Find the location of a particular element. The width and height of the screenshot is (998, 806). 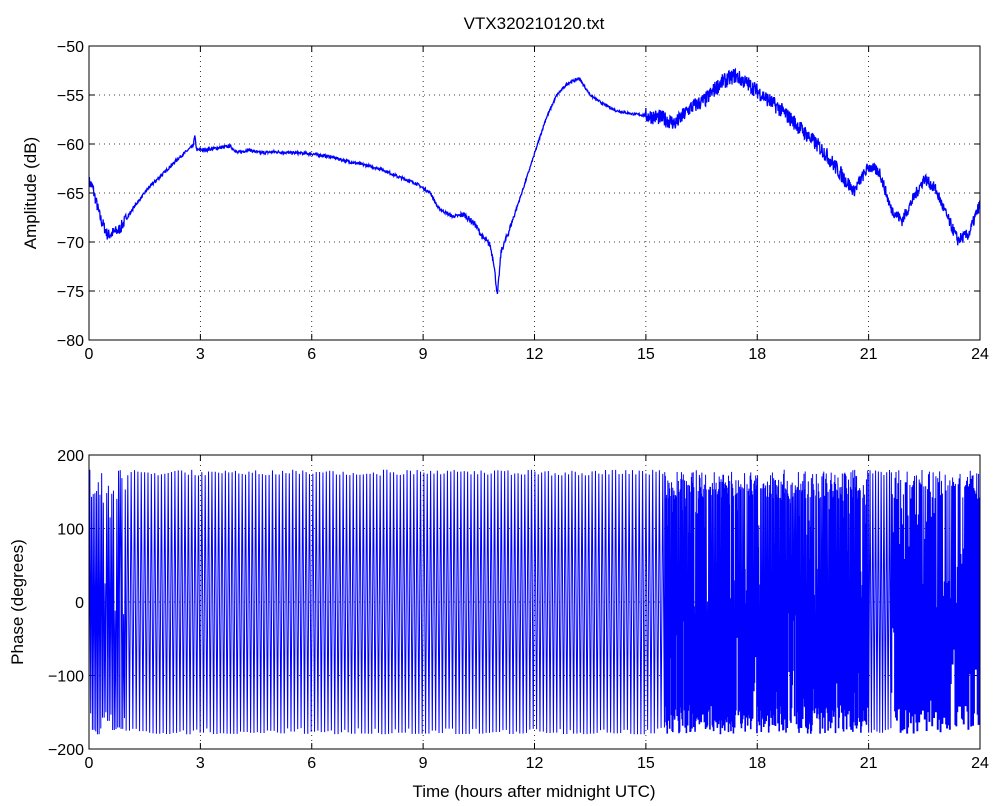

phase-x-label: Time (hours after midnight UTC) is located at coordinates (533, 791).